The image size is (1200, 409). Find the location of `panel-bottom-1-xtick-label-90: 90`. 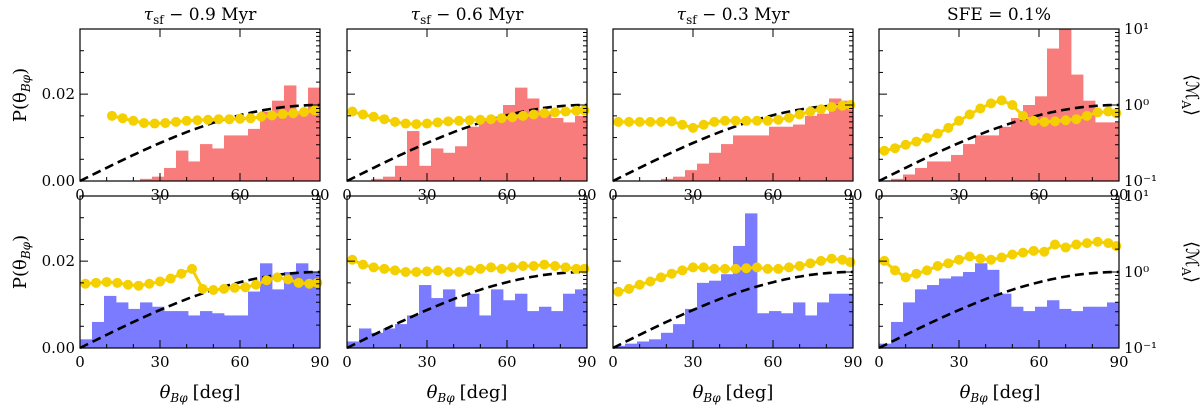

panel-bottom-1-xtick-label-90: 90 is located at coordinates (319, 362).